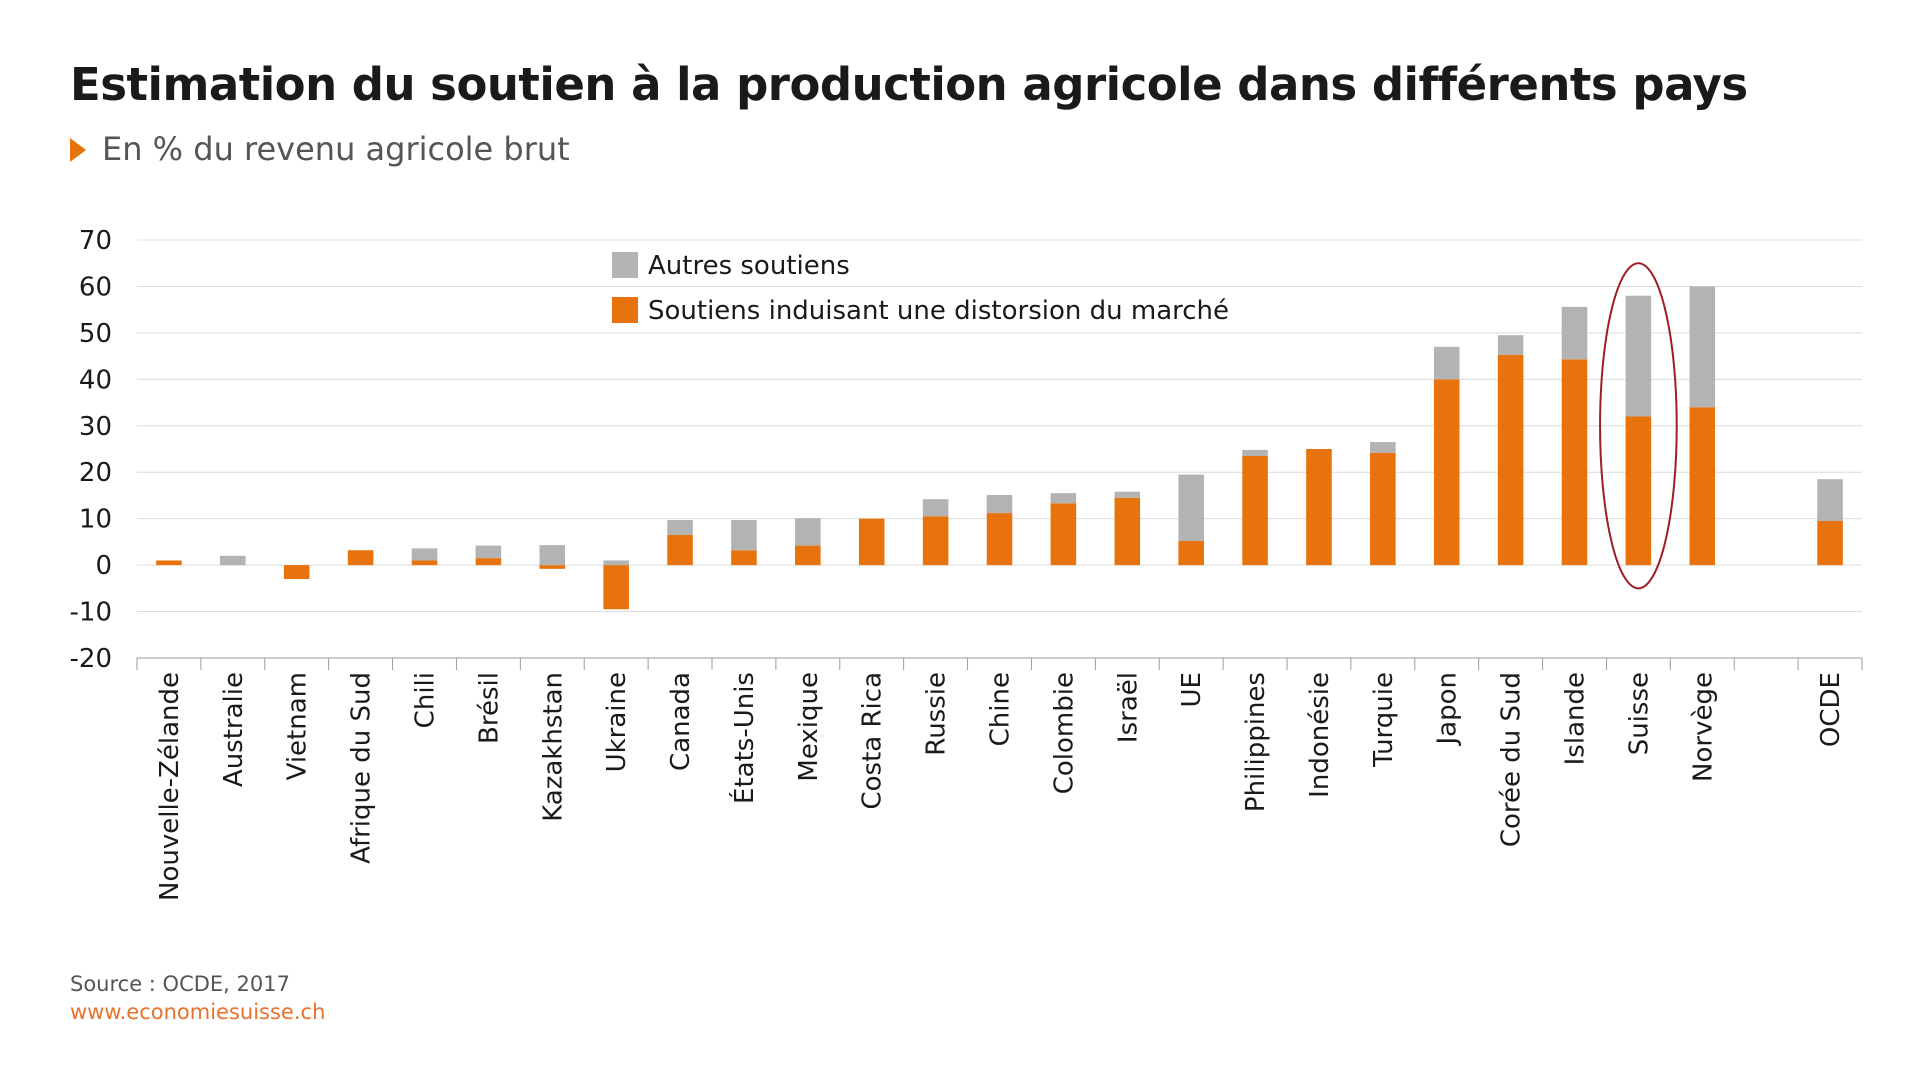 Image resolution: width=1920 pixels, height=1080 pixels. Describe the element at coordinates (91, 613) in the screenshot. I see `y-tick-label: -10` at that location.